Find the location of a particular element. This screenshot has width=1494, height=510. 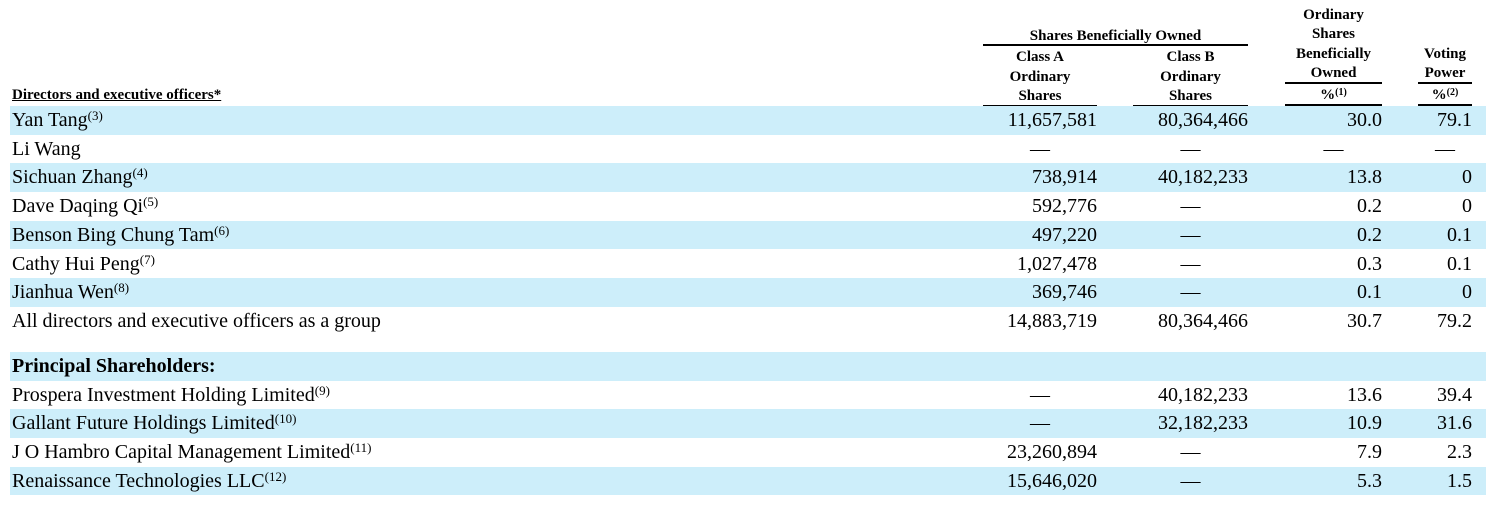

row-label: Renaissance Technologies LLC(12) is located at coordinates (149, 481).